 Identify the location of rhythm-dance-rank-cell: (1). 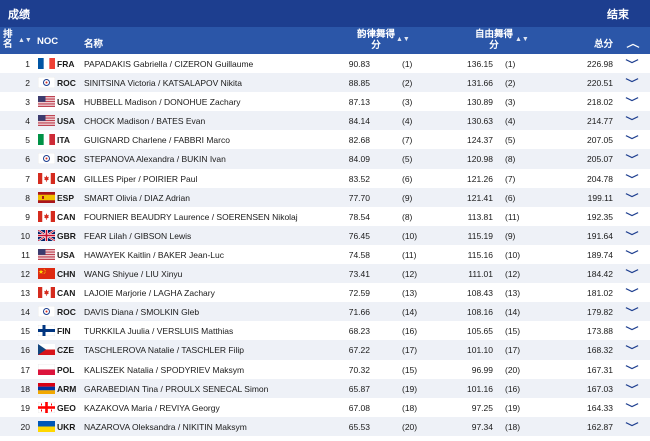
(407, 64).